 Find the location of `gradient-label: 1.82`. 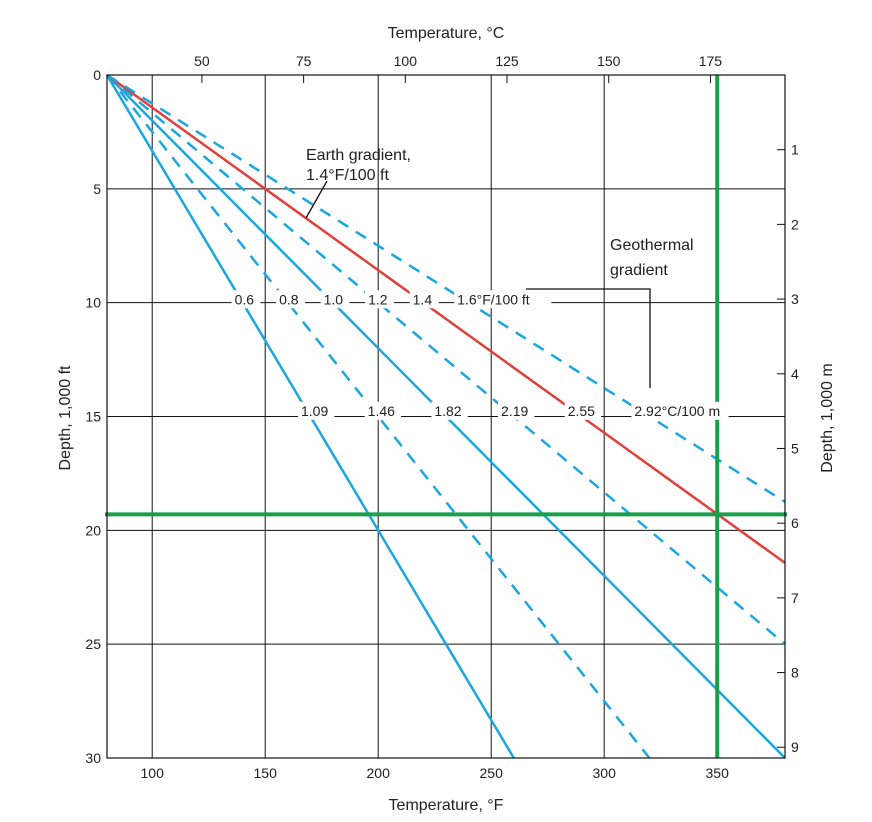

gradient-label: 1.82 is located at coordinates (447, 411).